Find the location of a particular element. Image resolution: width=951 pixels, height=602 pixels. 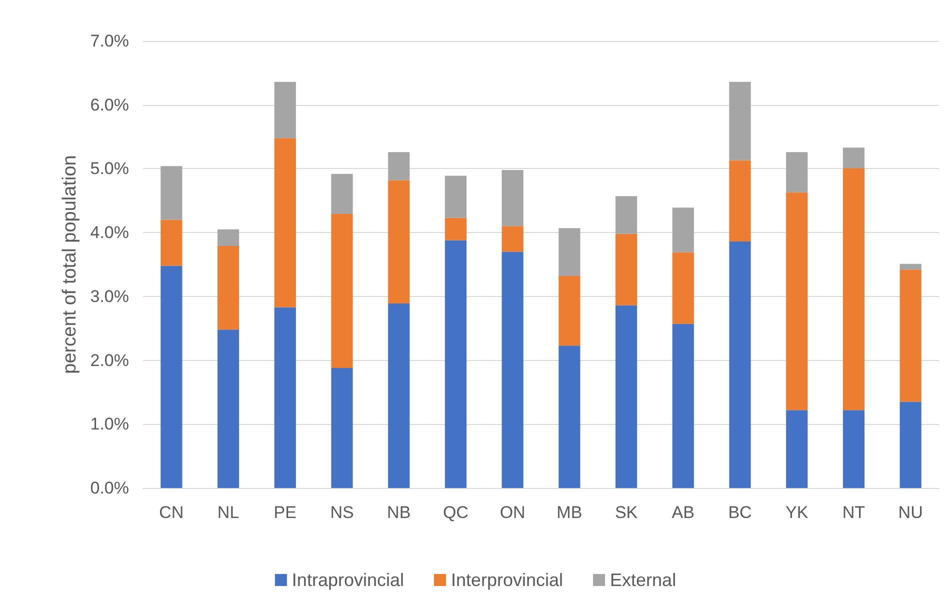

x-tick-label: AB is located at coordinates (683, 512).